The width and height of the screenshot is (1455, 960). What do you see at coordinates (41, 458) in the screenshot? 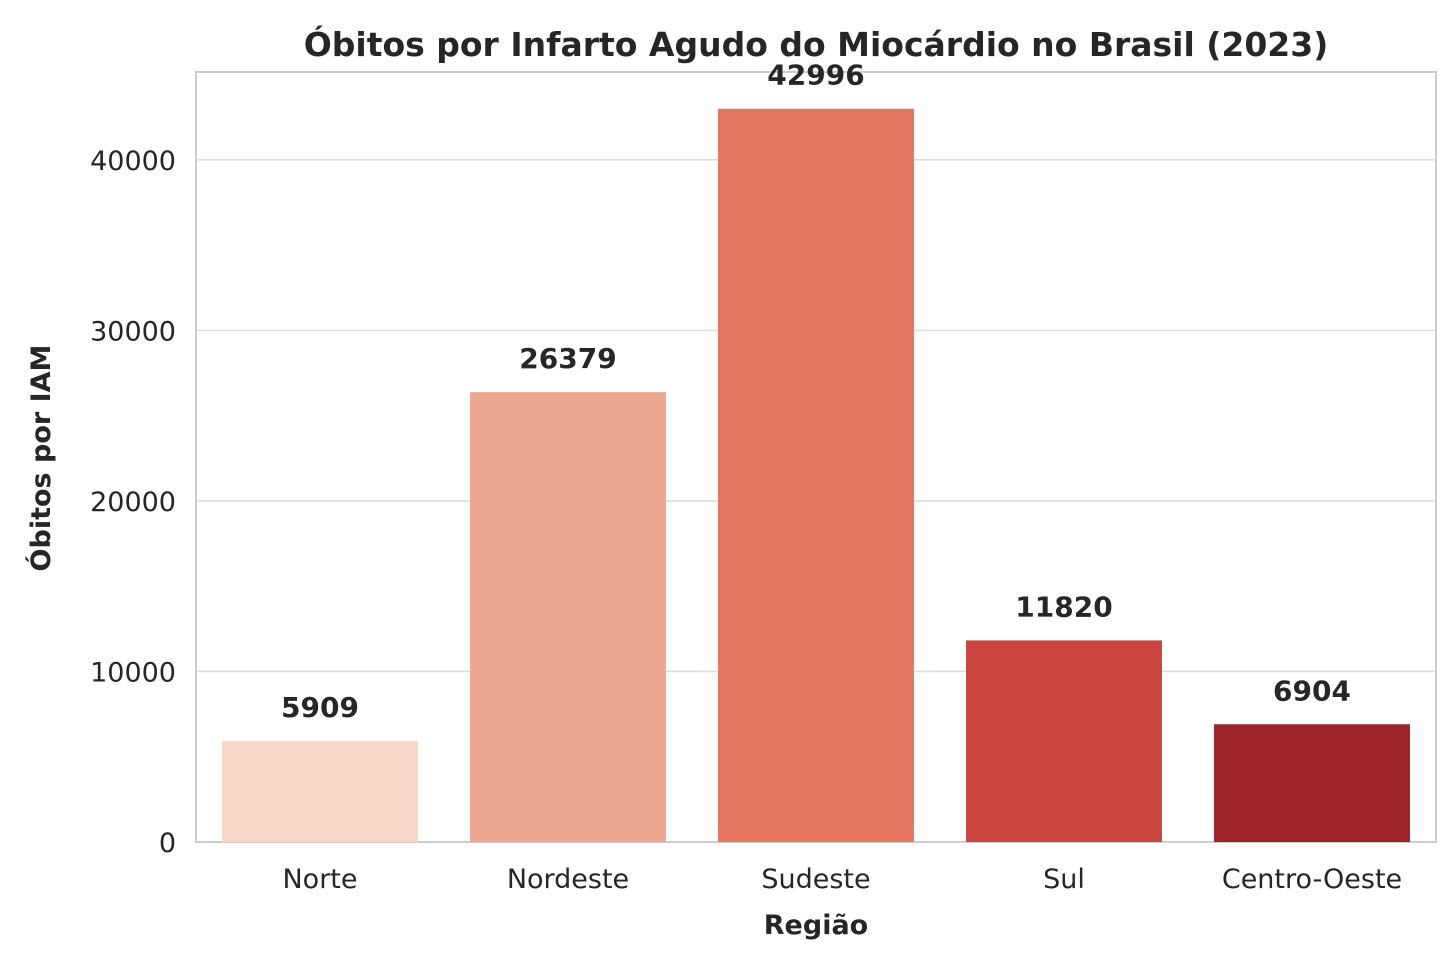
I see `y-axis-label: Óbitos por IAM` at bounding box center [41, 458].